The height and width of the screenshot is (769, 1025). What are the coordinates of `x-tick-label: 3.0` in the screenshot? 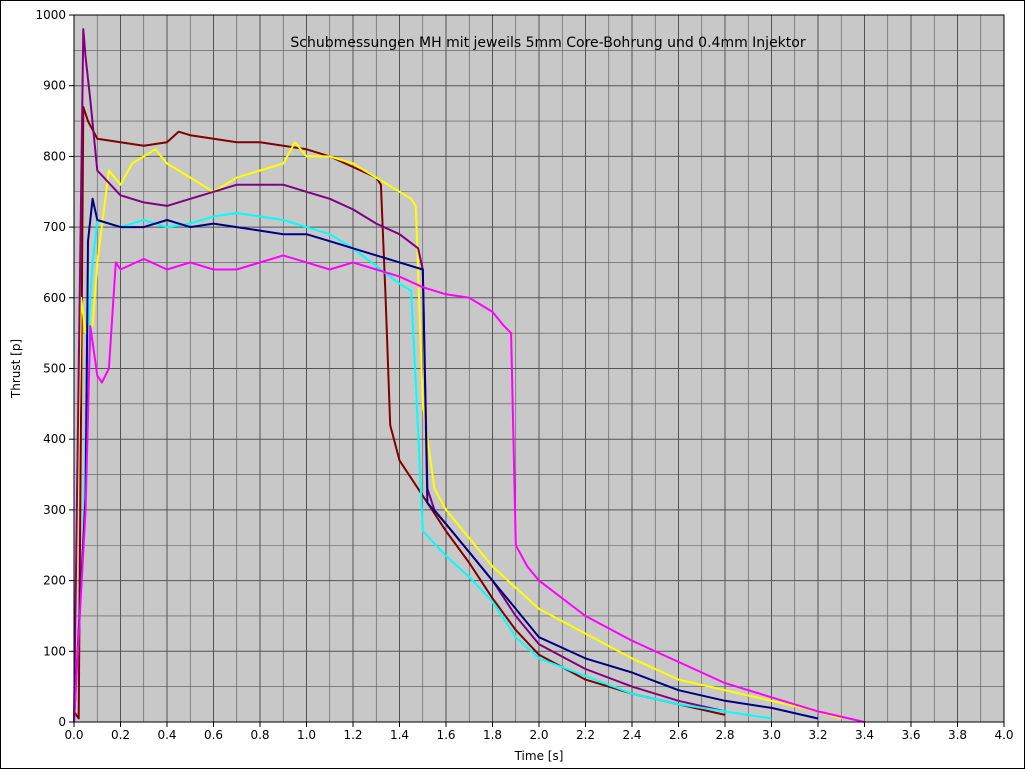 It's located at (771, 735).